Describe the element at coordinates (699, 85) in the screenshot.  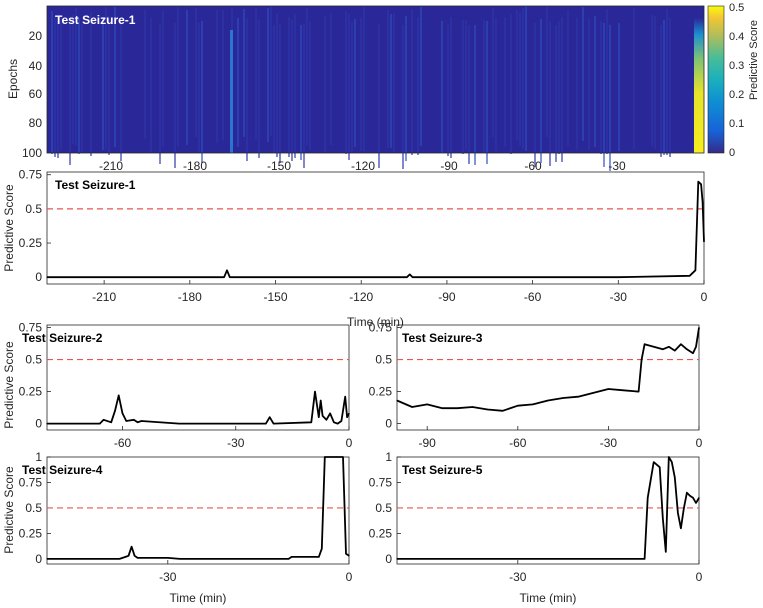
I see `heatmap-hot-column` at that location.